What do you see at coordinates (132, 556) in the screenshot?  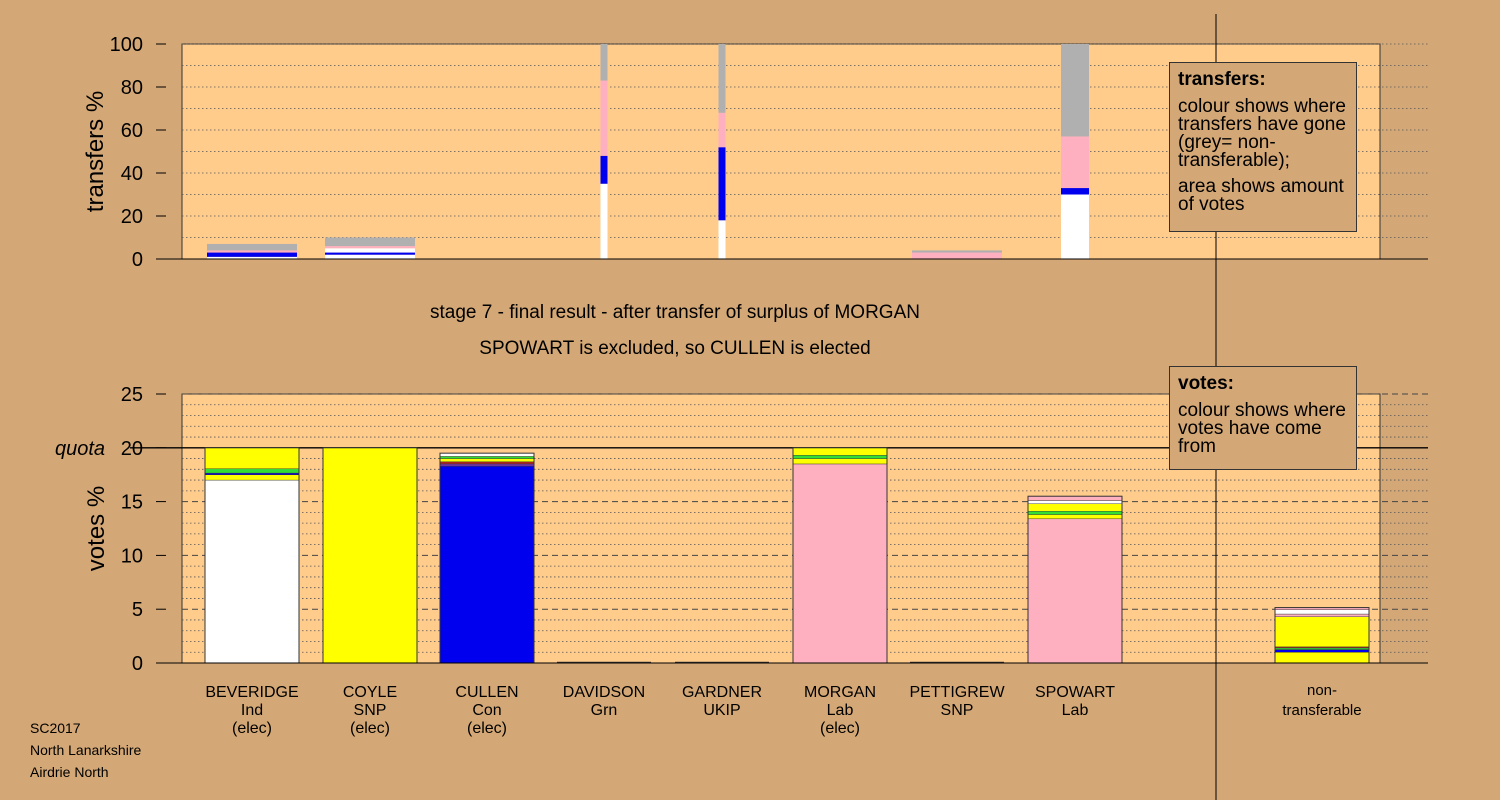 I see `votes-y-tick-label: 10` at bounding box center [132, 556].